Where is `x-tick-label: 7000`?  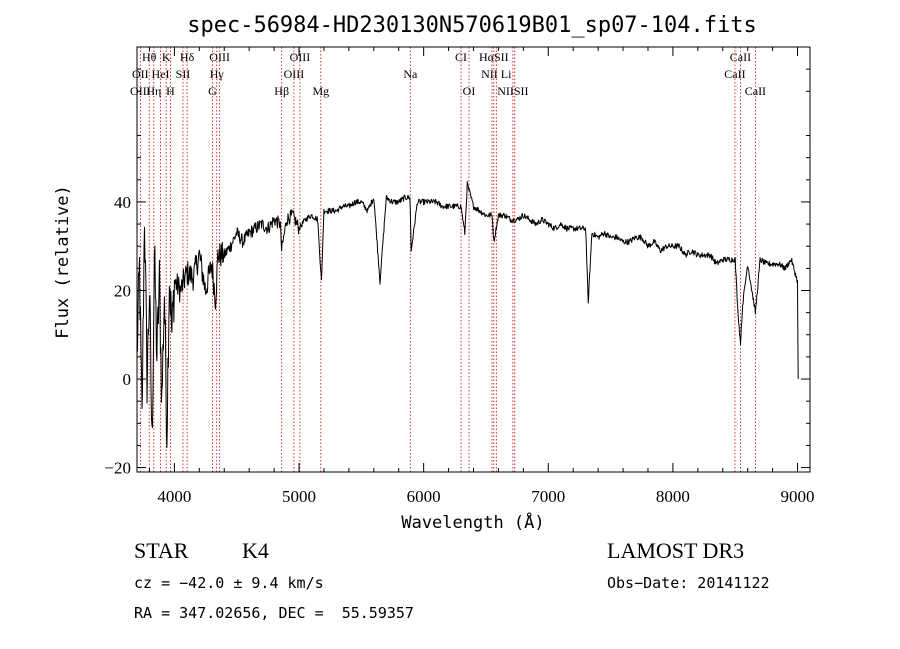 x-tick-label: 7000 is located at coordinates (548, 496).